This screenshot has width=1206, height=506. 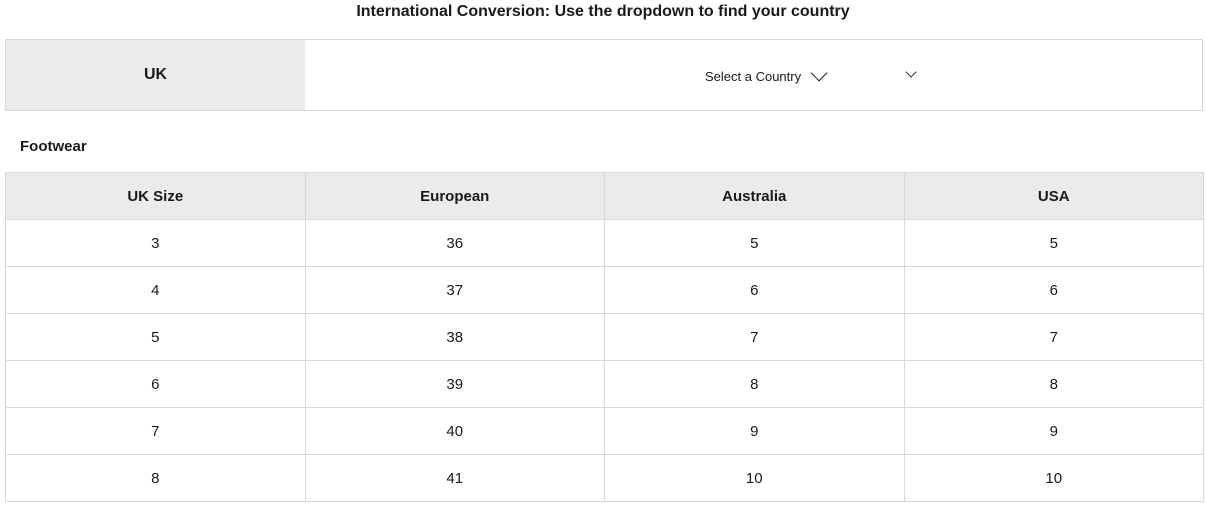 I want to click on country-select-area: Select a Country, so click(x=753, y=75).